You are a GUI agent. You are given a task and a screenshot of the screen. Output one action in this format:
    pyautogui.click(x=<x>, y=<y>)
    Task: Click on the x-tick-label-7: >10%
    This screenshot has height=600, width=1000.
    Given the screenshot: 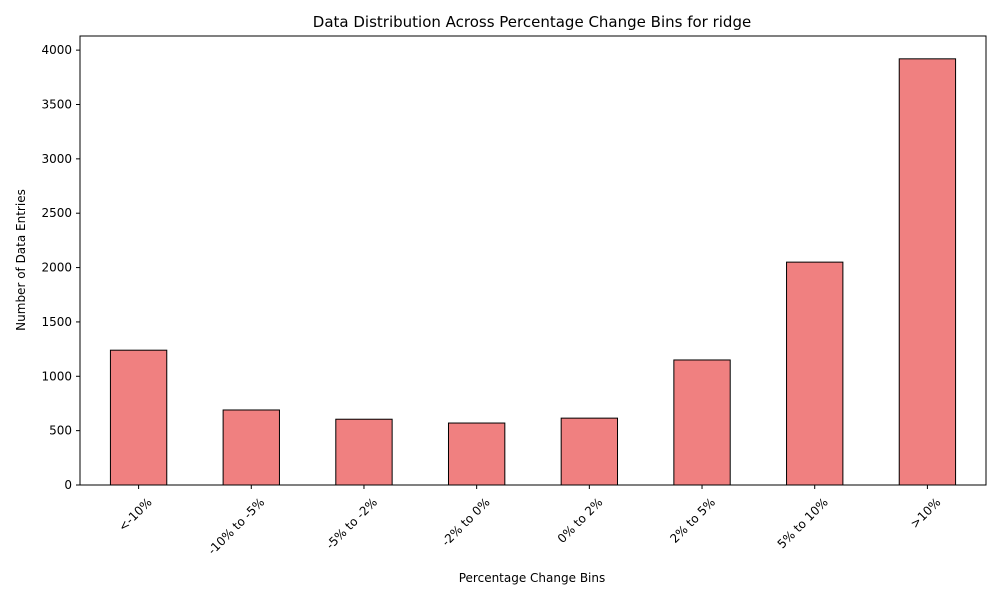 What is the action you would take?
    pyautogui.click(x=926, y=513)
    